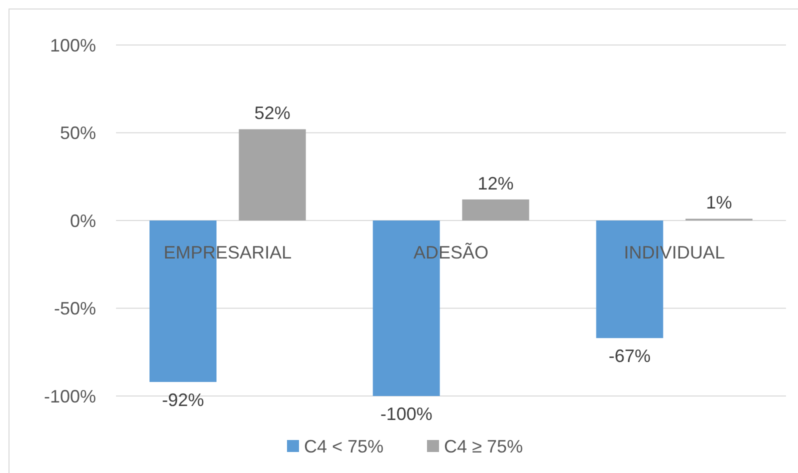 This screenshot has height=473, width=798. Describe the element at coordinates (629, 356) in the screenshot. I see `data-label: -67%` at that location.